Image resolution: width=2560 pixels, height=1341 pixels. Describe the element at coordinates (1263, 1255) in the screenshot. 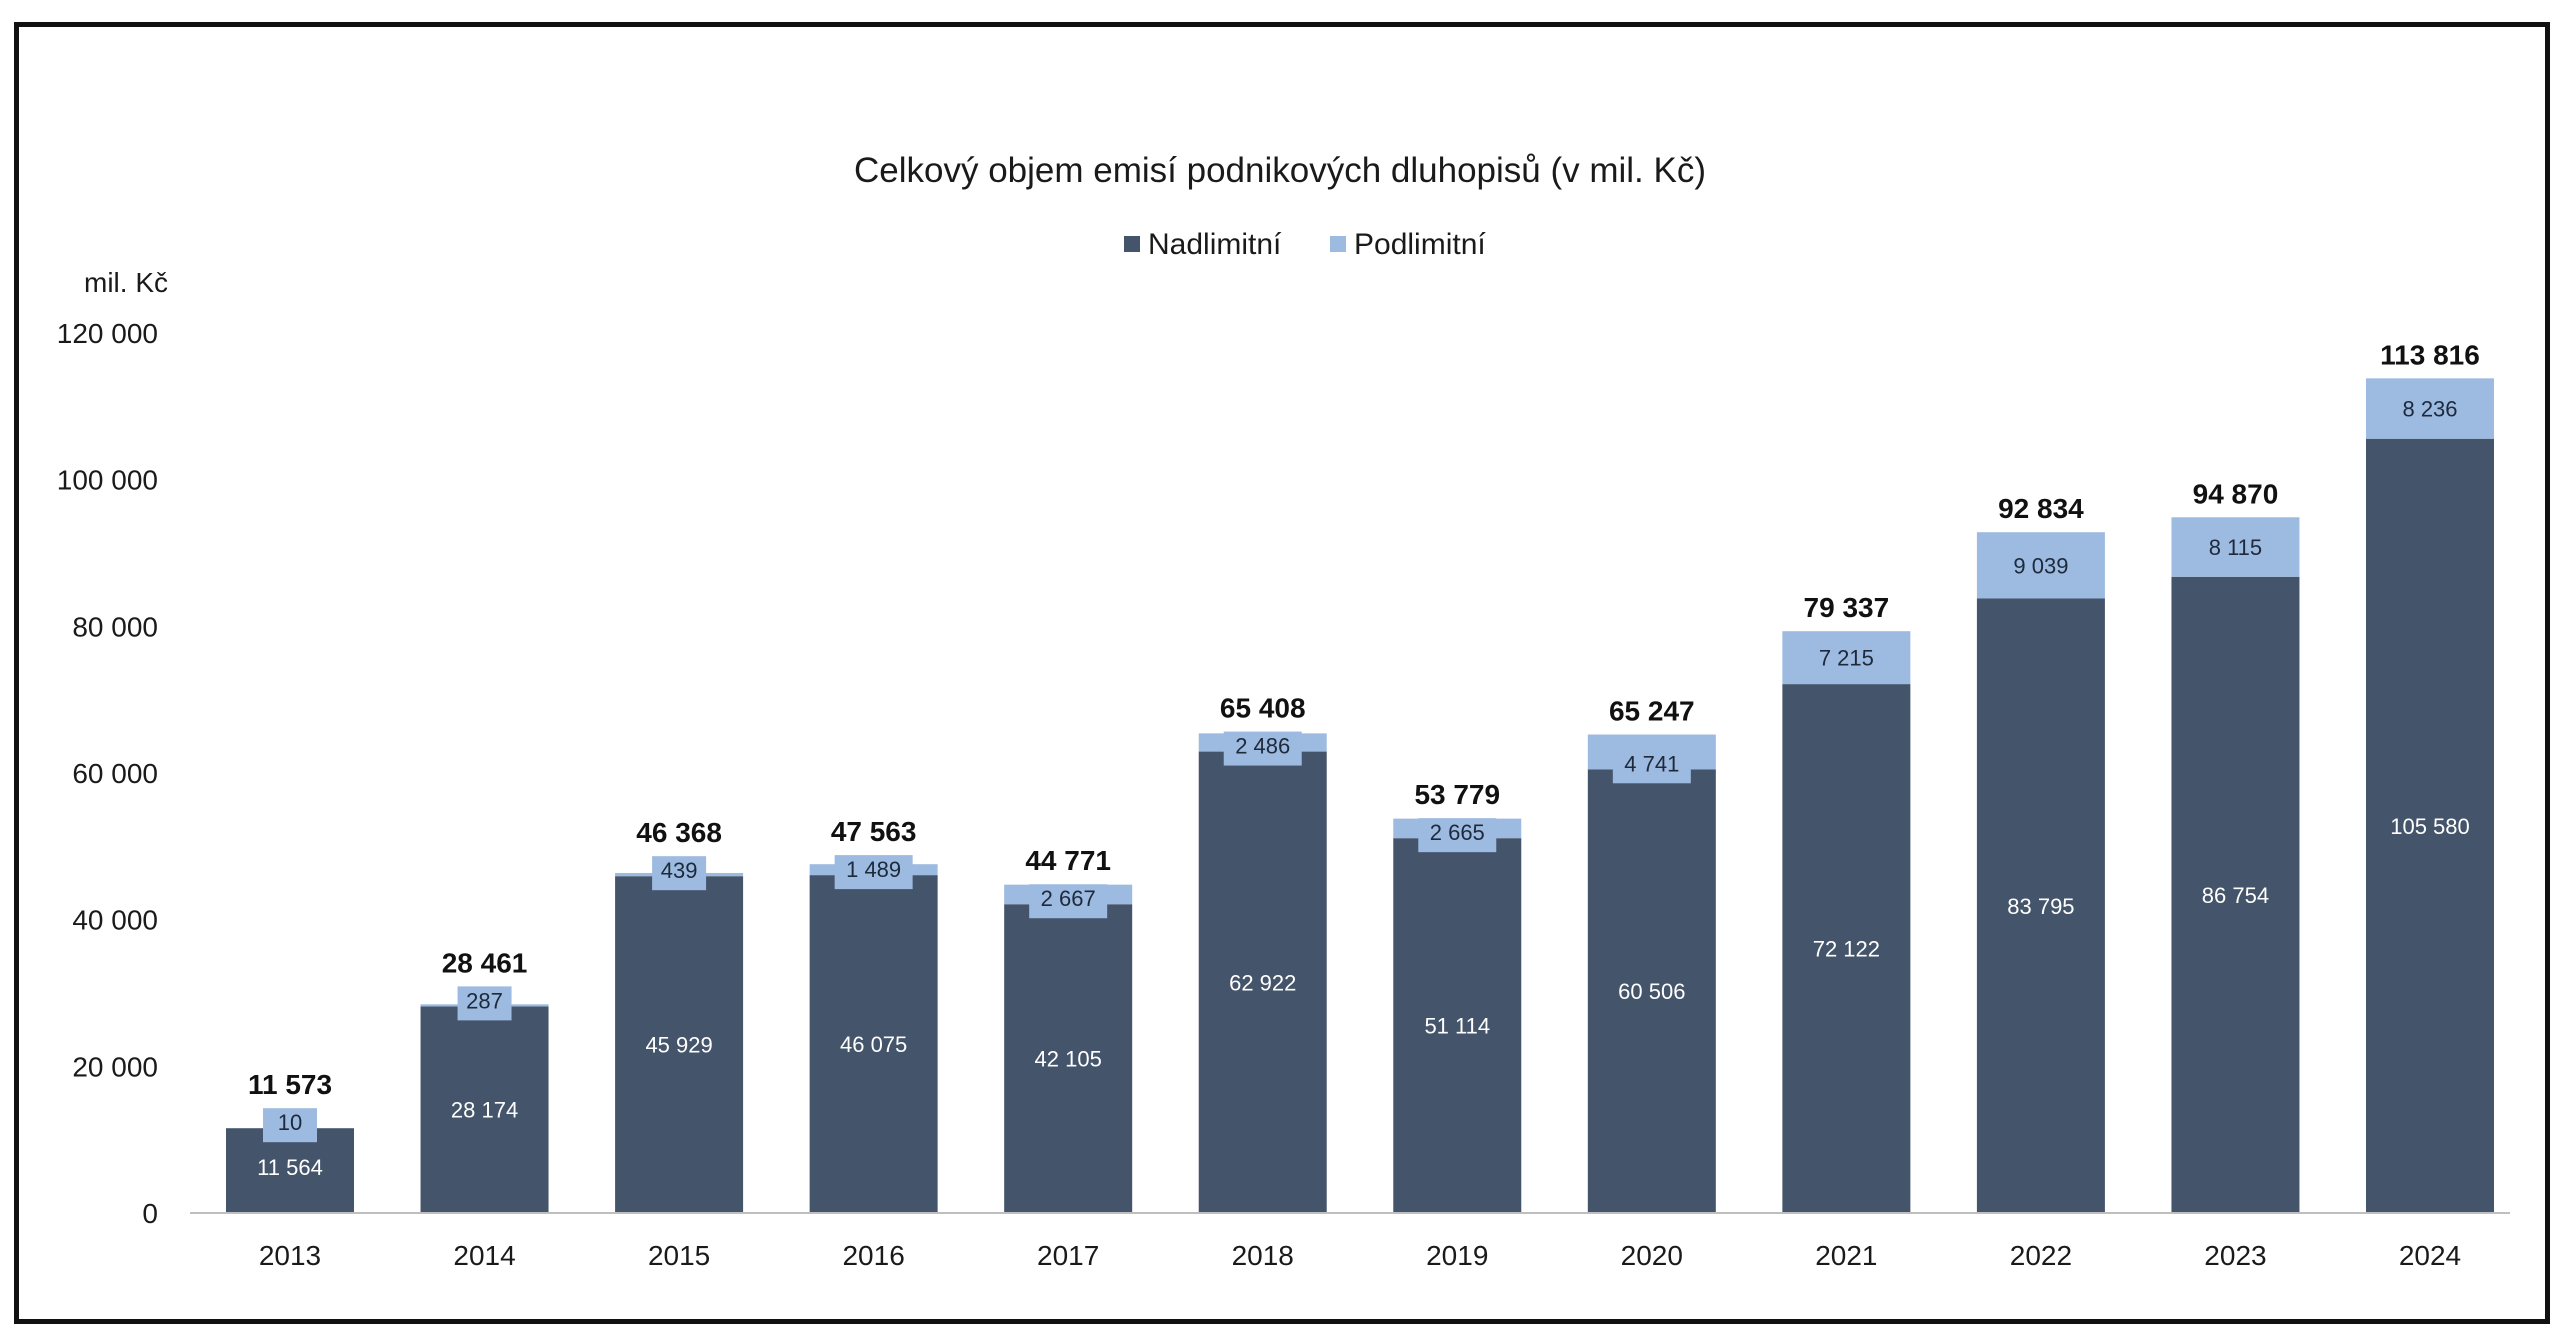

I see `x-tick-label: 2018` at that location.